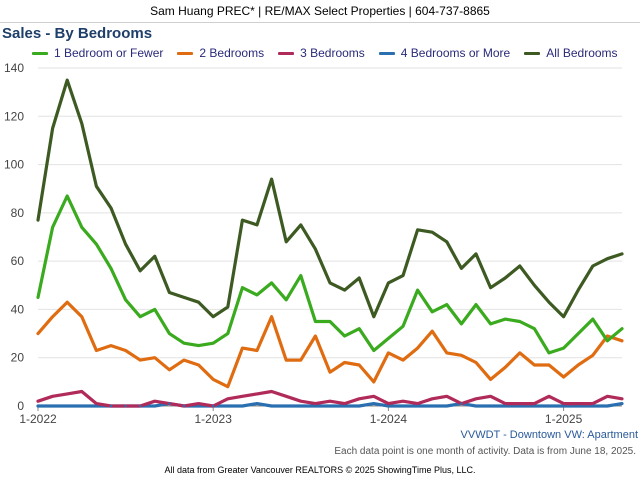  Describe the element at coordinates (97, 53) in the screenshot. I see `legend-item-one-bed: 1 Bedroom or Fewer` at that location.